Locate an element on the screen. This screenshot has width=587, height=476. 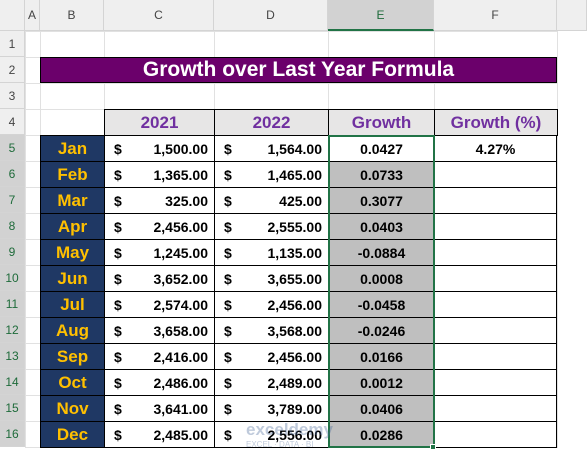
watermark-tagline: EXCEL · DATA · BI is located at coordinates (280, 444).